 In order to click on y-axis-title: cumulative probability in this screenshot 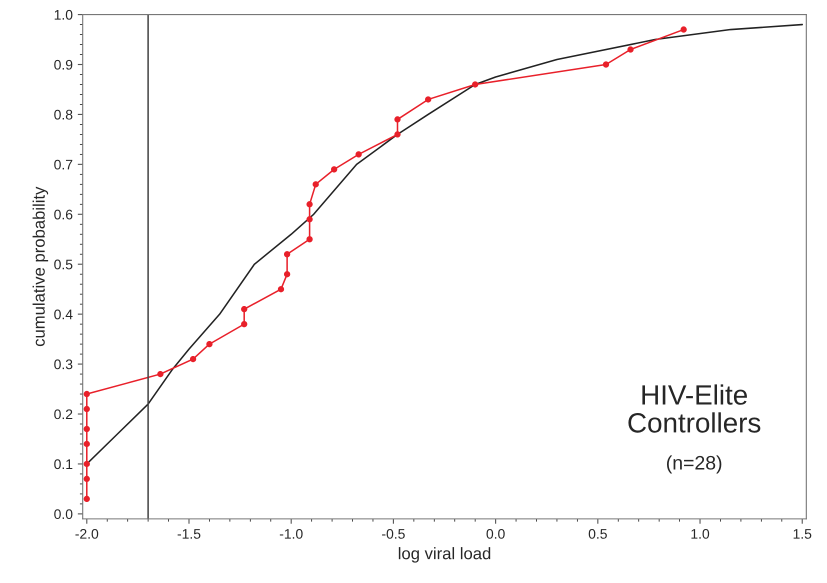, I will do `click(40, 266)`.